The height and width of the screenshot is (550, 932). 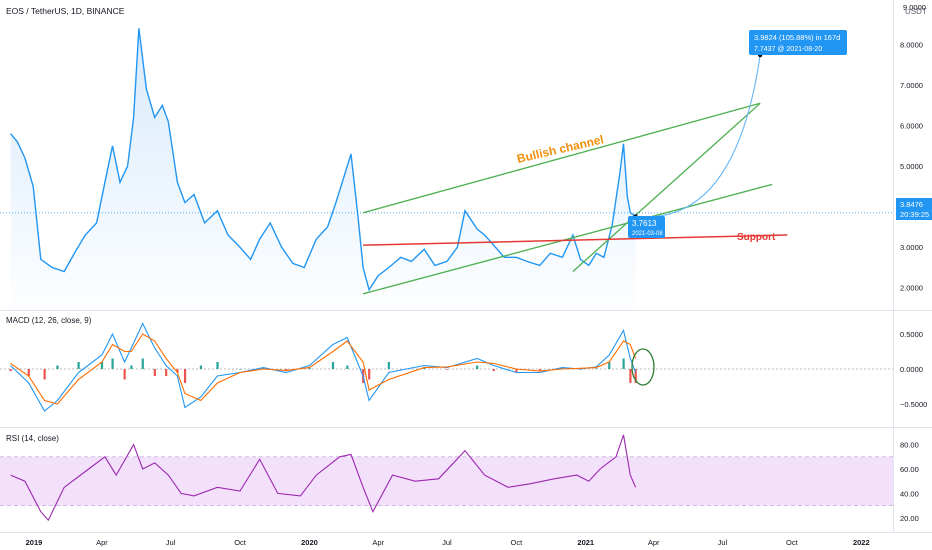 I want to click on last-price-bg, so click(x=914, y=209).